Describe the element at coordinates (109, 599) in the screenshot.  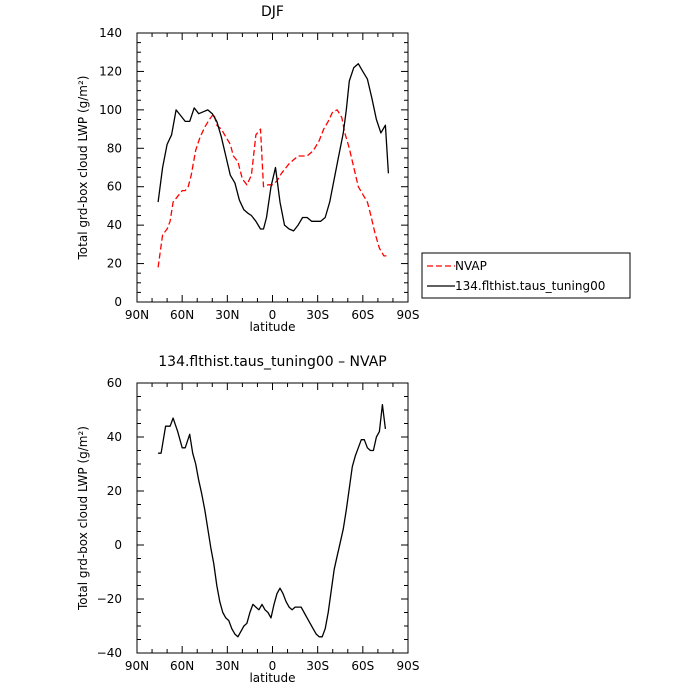
I see `y-tick-label: −20` at that location.